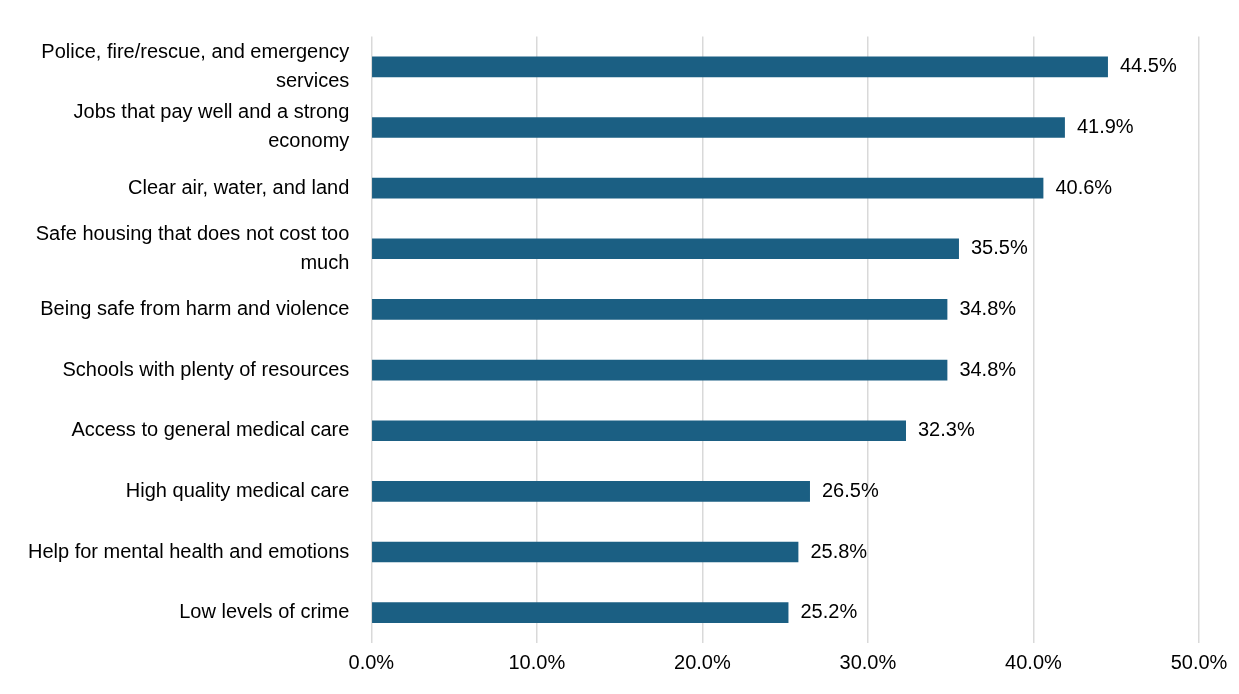  Describe the element at coordinates (206, 368) in the screenshot. I see `y-tick-label: Schools with plenty of resources` at that location.